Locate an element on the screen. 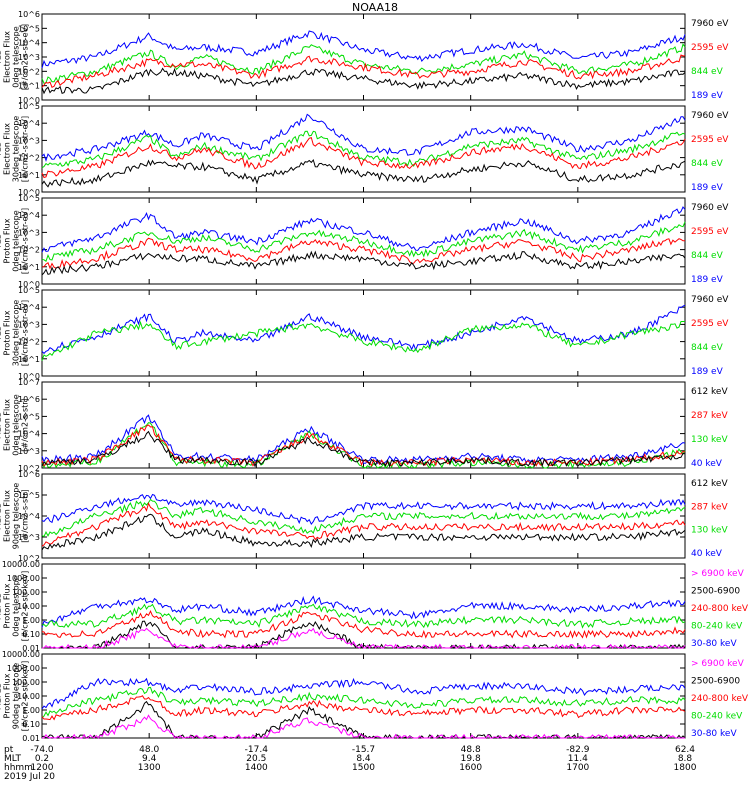  y-axis-label-line: 0deg telescope is located at coordinates (16, 424).